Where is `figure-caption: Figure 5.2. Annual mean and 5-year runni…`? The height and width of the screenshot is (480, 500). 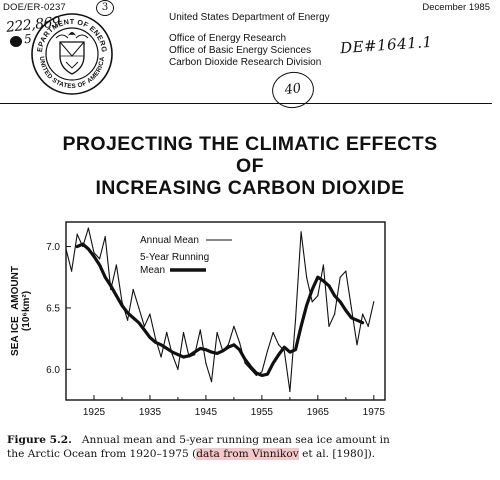 figure-caption: Figure 5.2. Annual mean and 5-year runni… is located at coordinates (202, 447).